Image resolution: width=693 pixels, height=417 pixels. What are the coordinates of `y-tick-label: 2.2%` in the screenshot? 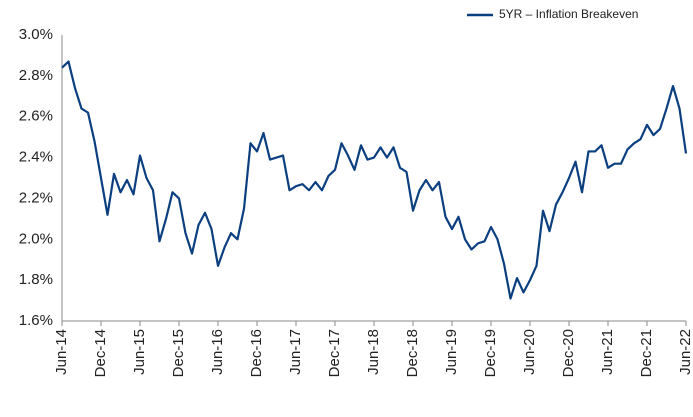 It's located at (36, 197).